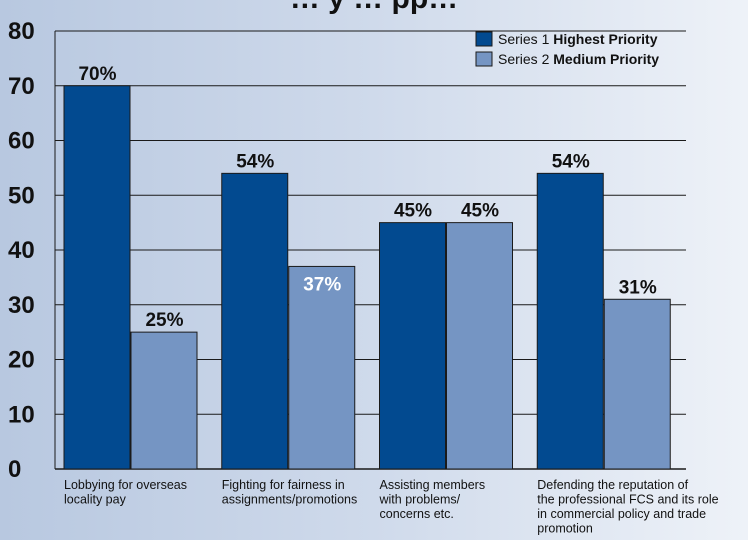 The height and width of the screenshot is (540, 748). Describe the element at coordinates (21, 305) in the screenshot. I see `y-tick-label: 30` at that location.